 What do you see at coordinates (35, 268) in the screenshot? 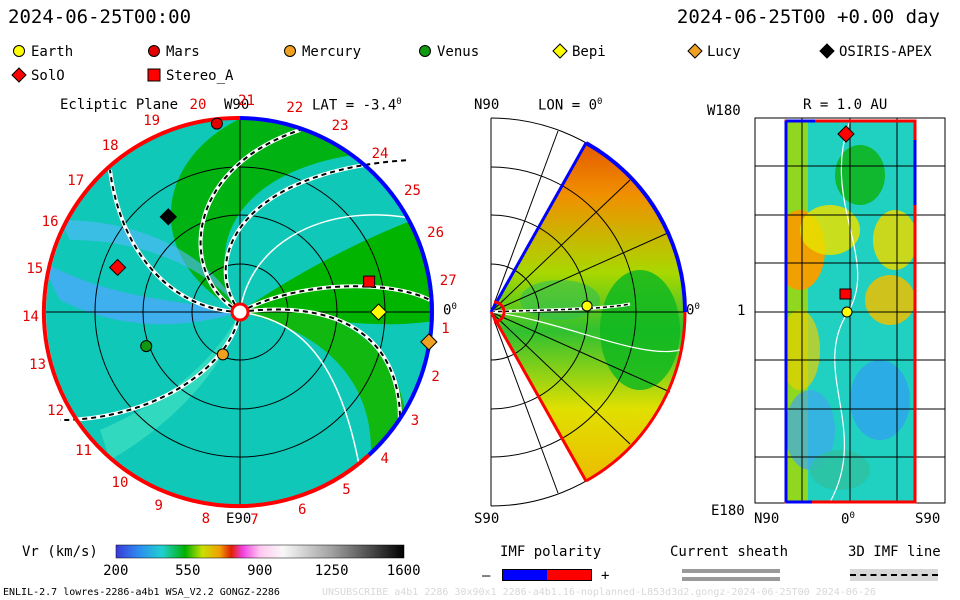
I see `rotation-number: 15` at bounding box center [35, 268].